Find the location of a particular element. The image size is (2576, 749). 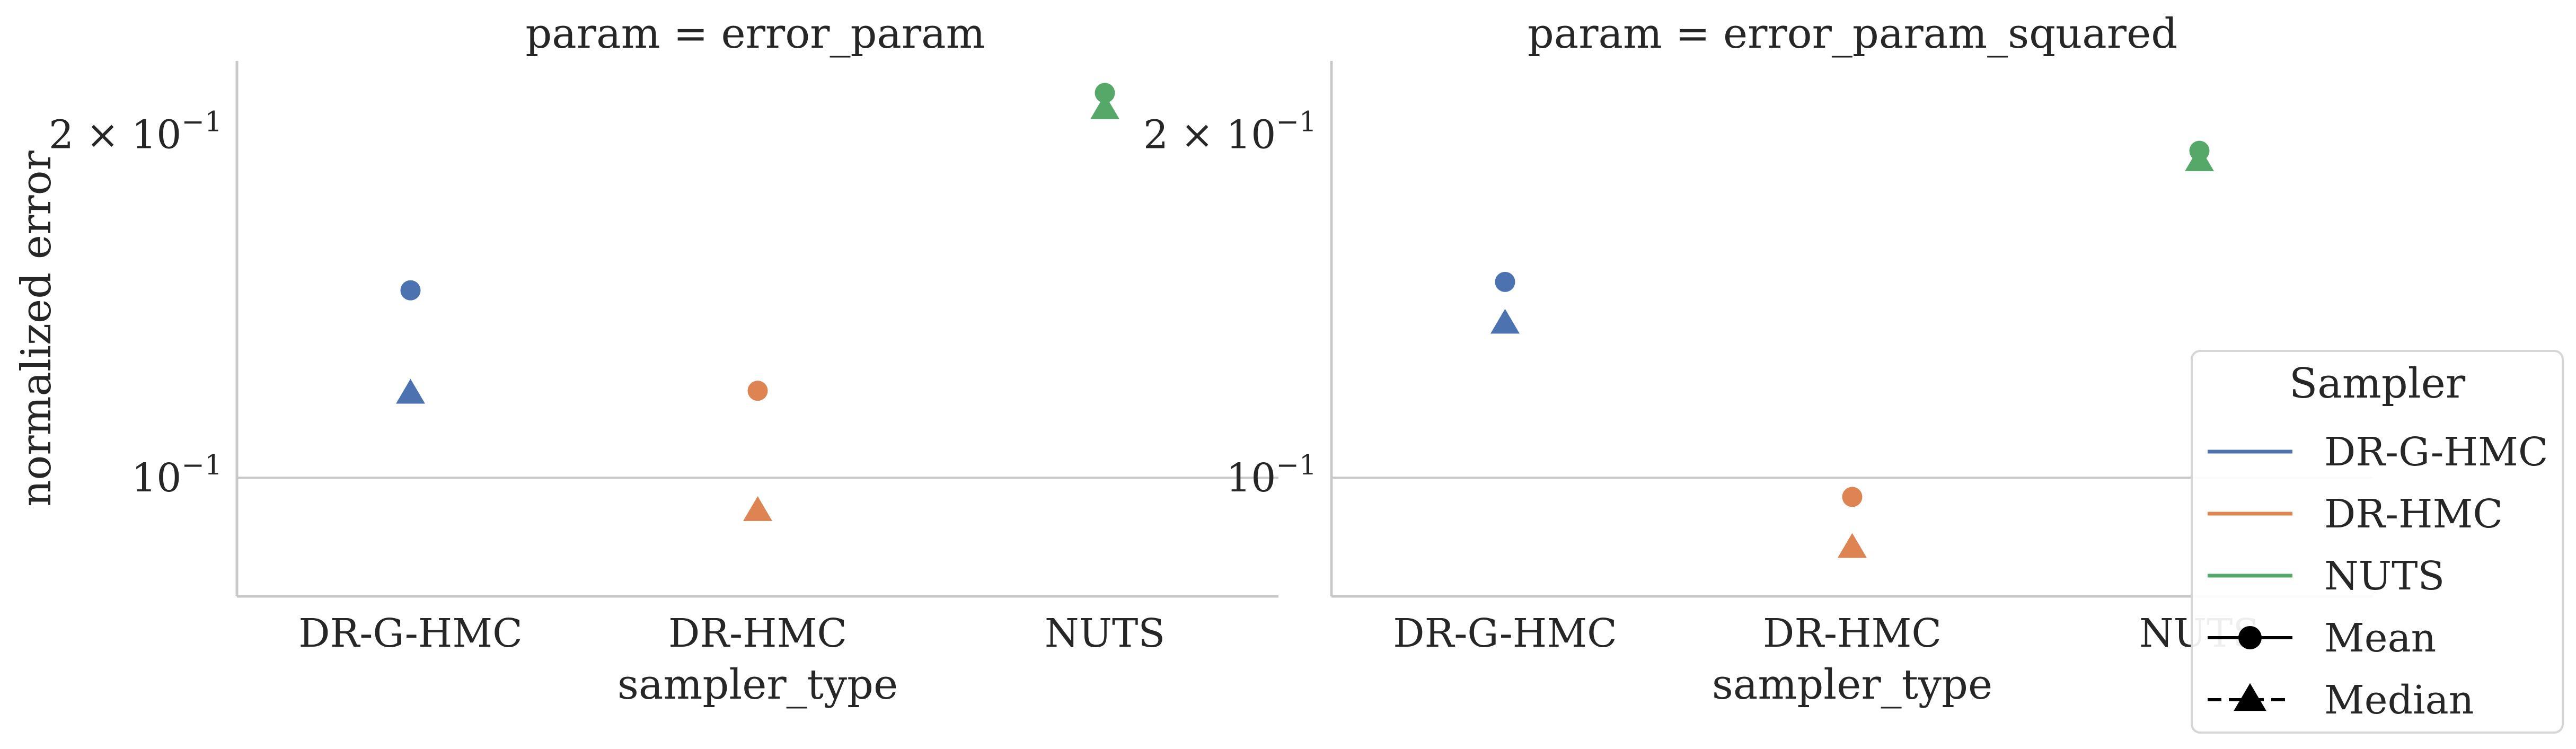

panel-title: param = error_param_squared is located at coordinates (1852, 34).